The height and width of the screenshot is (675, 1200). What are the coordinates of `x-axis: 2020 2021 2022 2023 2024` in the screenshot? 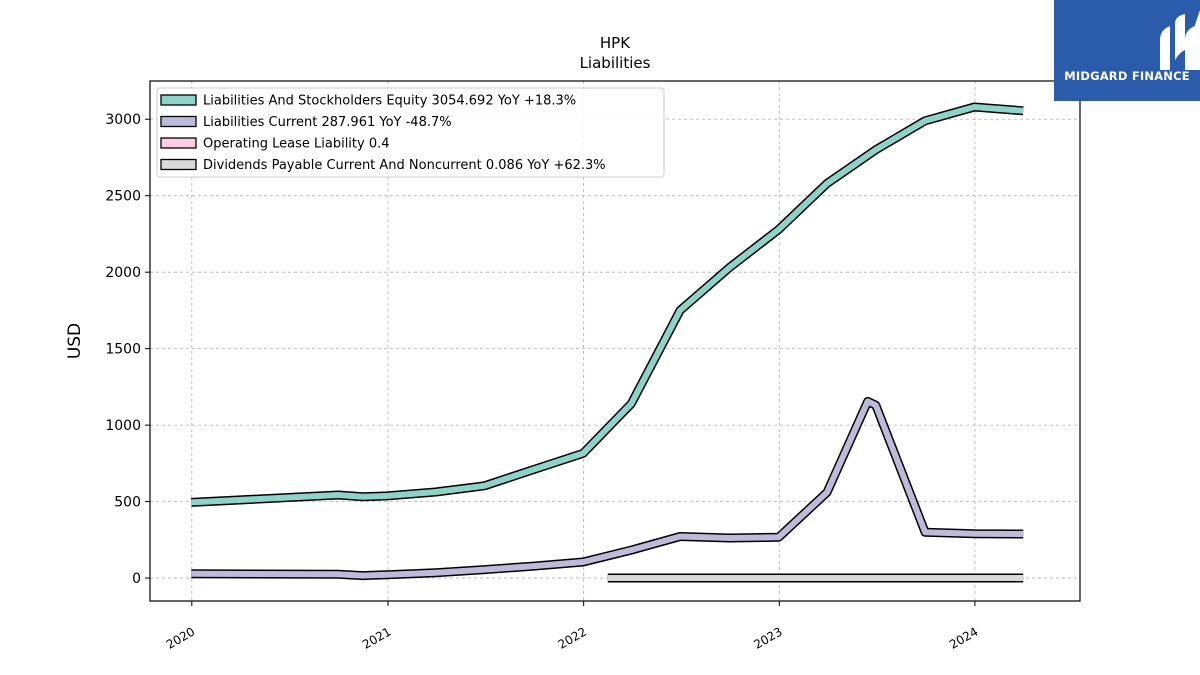 It's located at (572, 626).